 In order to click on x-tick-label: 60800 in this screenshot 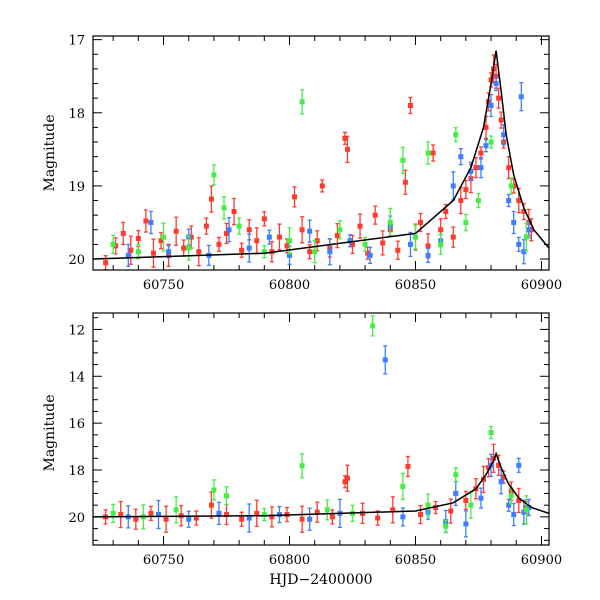, I will do `click(289, 560)`.